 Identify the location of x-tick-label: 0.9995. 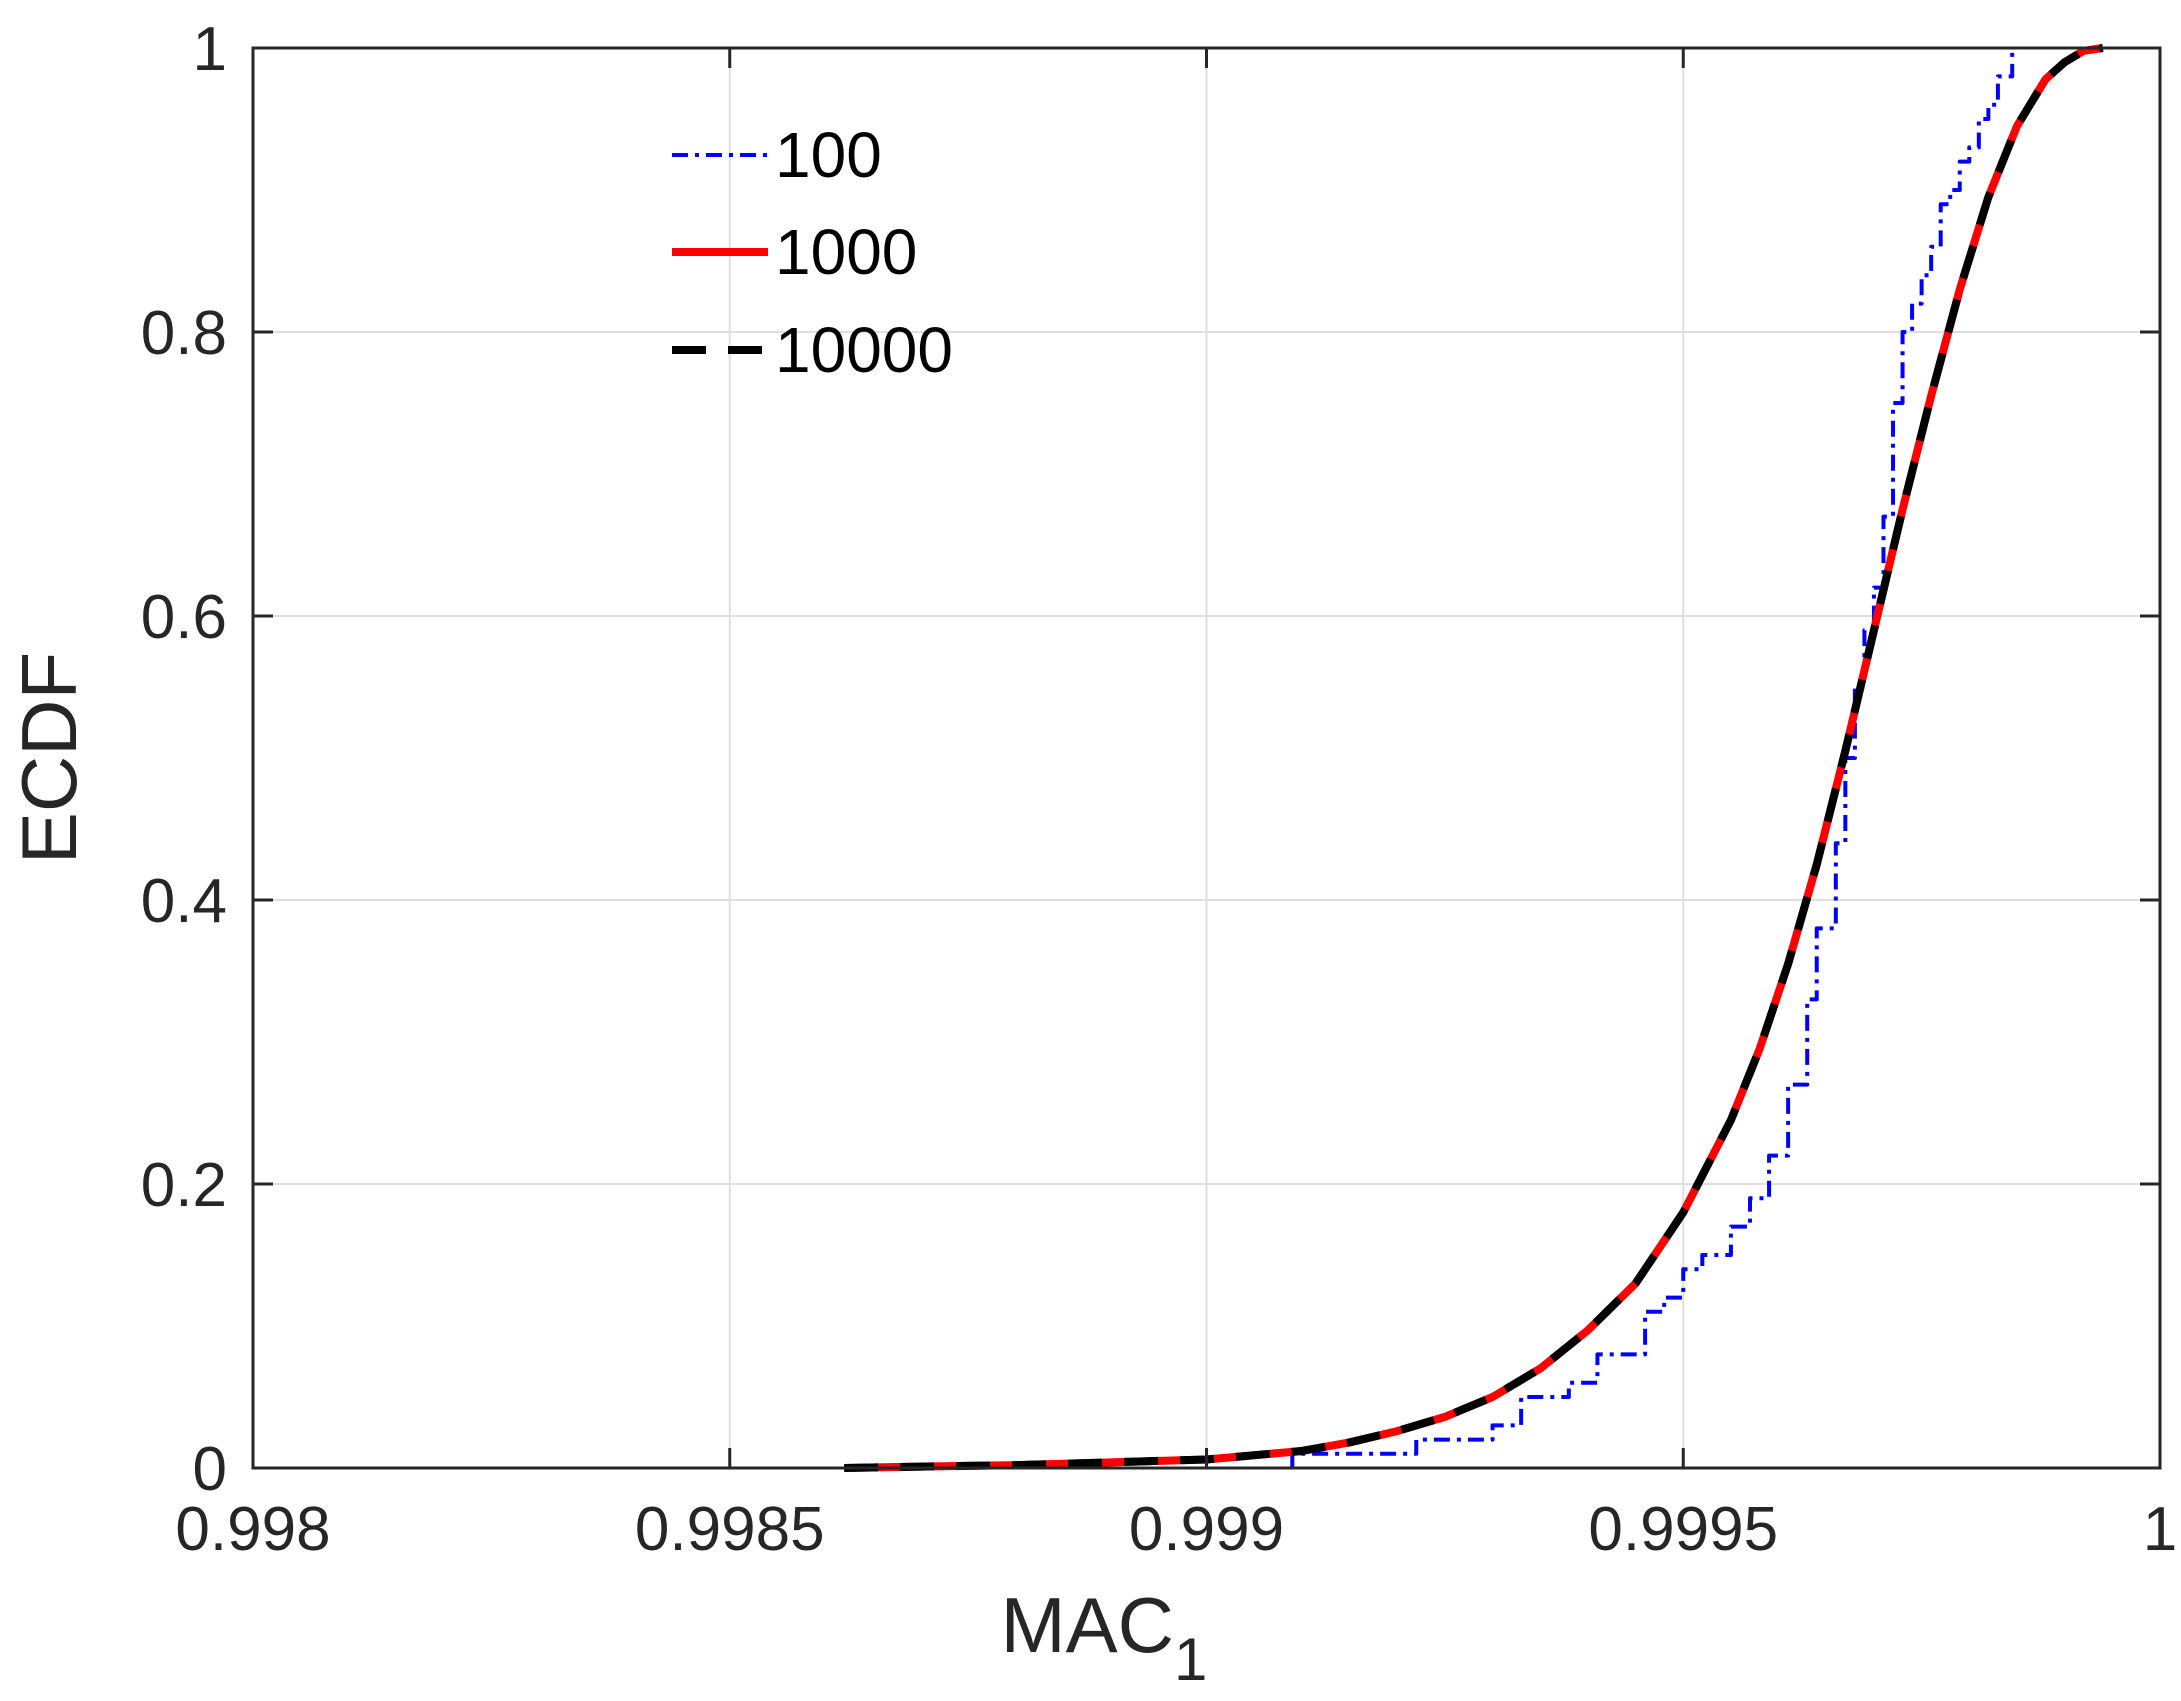
(1683, 1529).